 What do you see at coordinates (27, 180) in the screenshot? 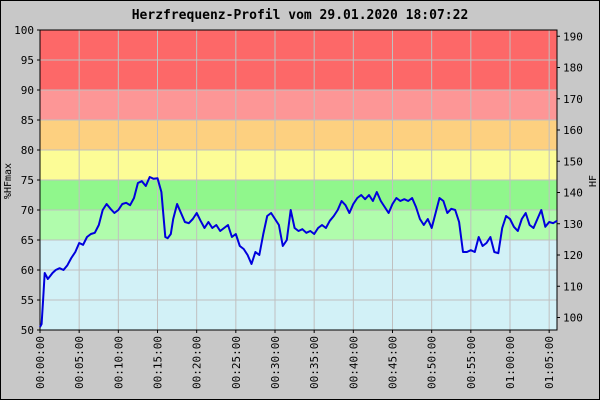
I see `y-tick-label-5: 75` at bounding box center [27, 180].